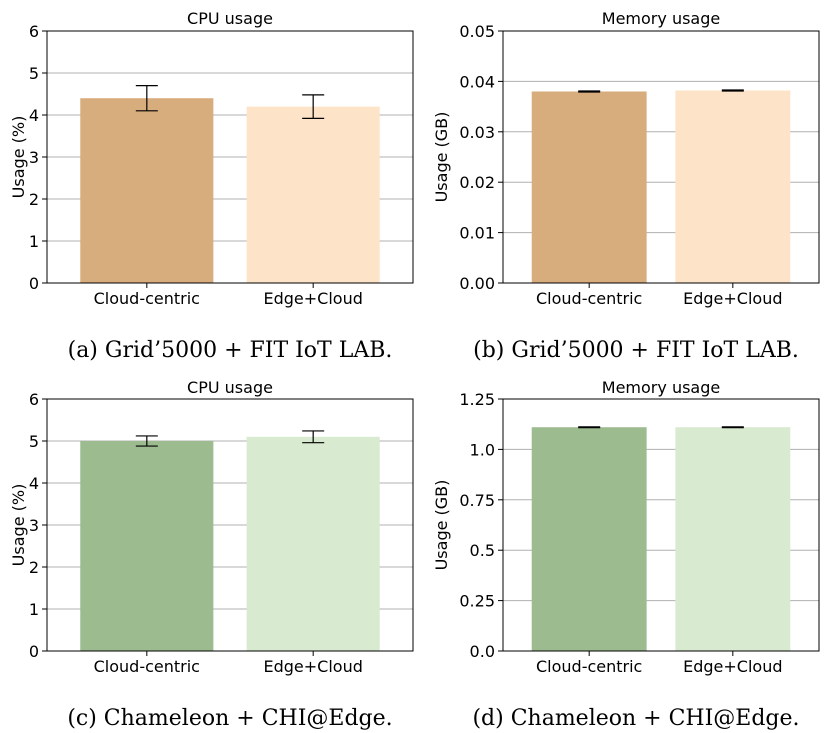 The height and width of the screenshot is (733, 827). Describe the element at coordinates (635, 718) in the screenshot. I see `subfigure-caption: (d) Chameleon + CHI@Edge.` at that location.